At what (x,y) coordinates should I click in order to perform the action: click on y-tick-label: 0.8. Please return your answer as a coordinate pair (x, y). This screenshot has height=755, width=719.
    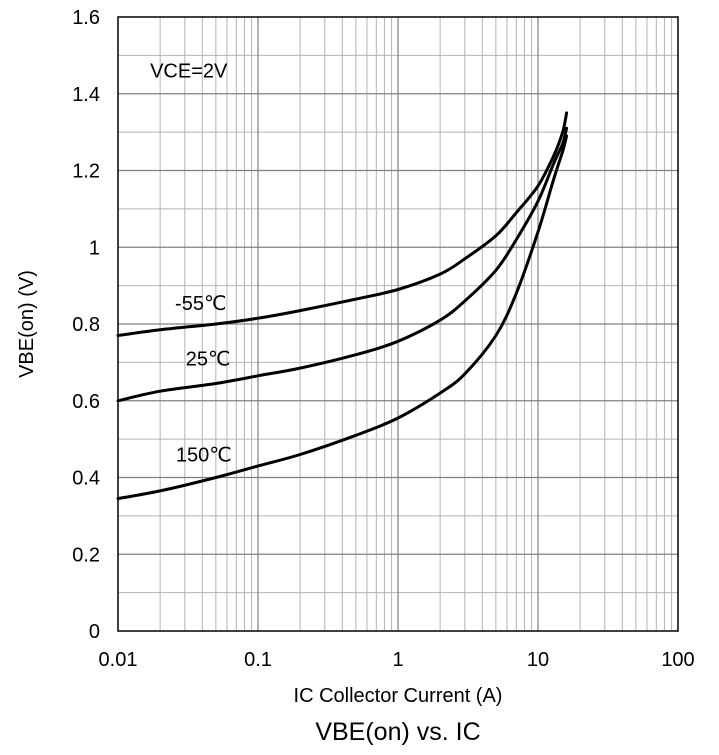
    Looking at the image, I should click on (86, 325).